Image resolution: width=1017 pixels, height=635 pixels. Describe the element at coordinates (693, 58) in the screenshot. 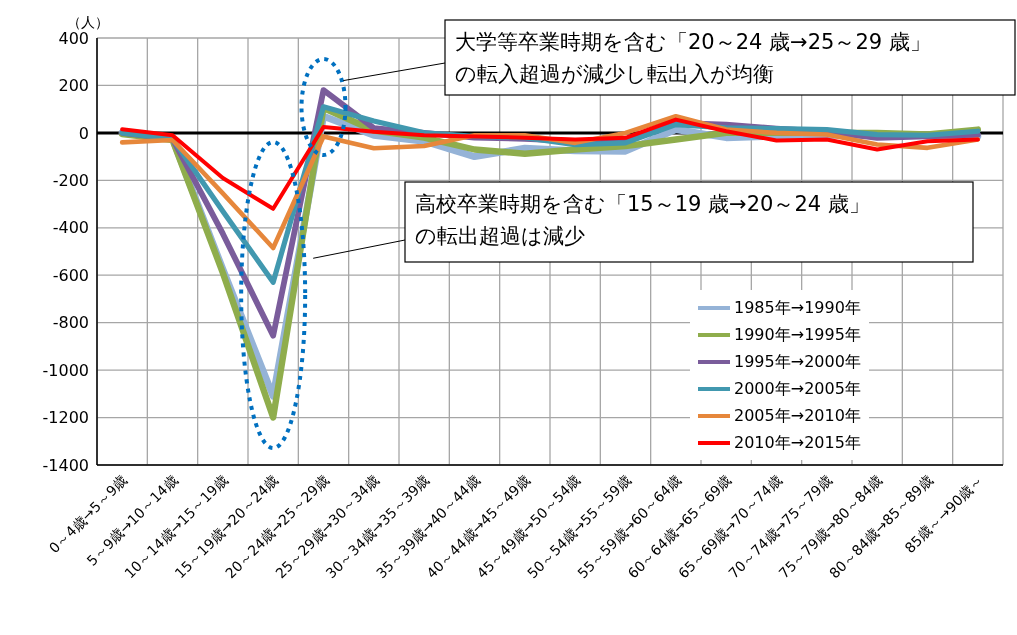

I see `annotation: 大学等卒業時期を含む「20～24 歳→25～29 歳」の転入超過が減少し転出入が均衡` at that location.